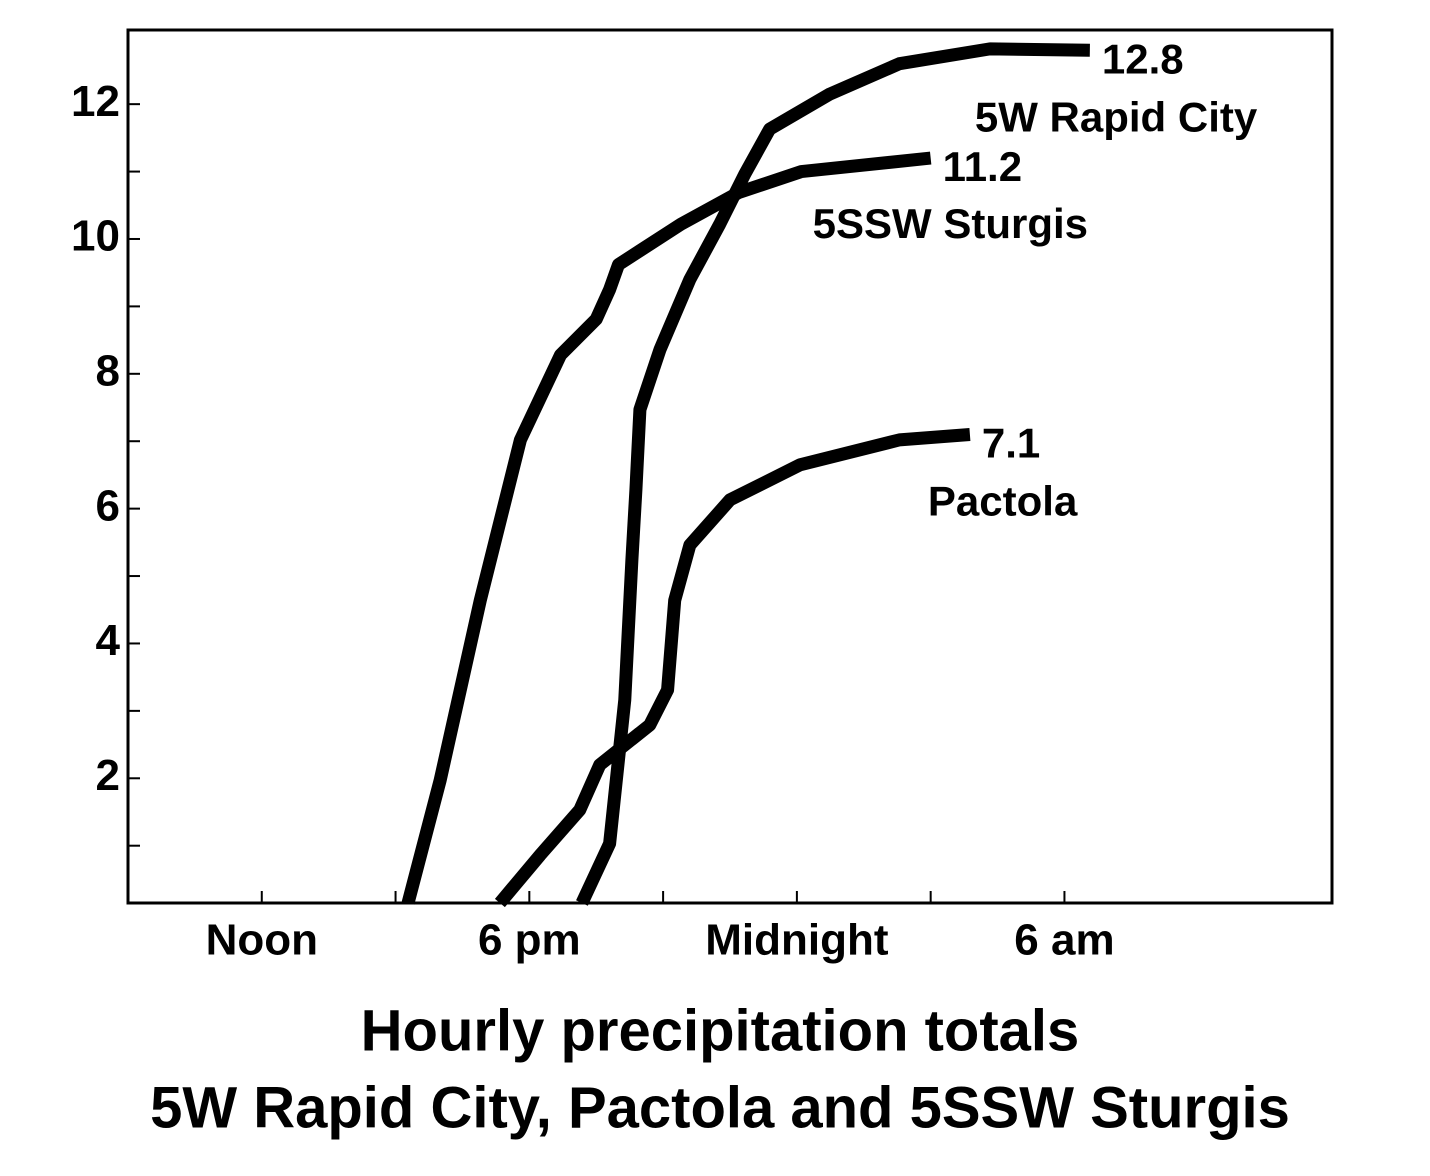  I want to click on chart-title: 5W Rapid City, Pactola and 5SSW Sturgis, so click(720, 1107).